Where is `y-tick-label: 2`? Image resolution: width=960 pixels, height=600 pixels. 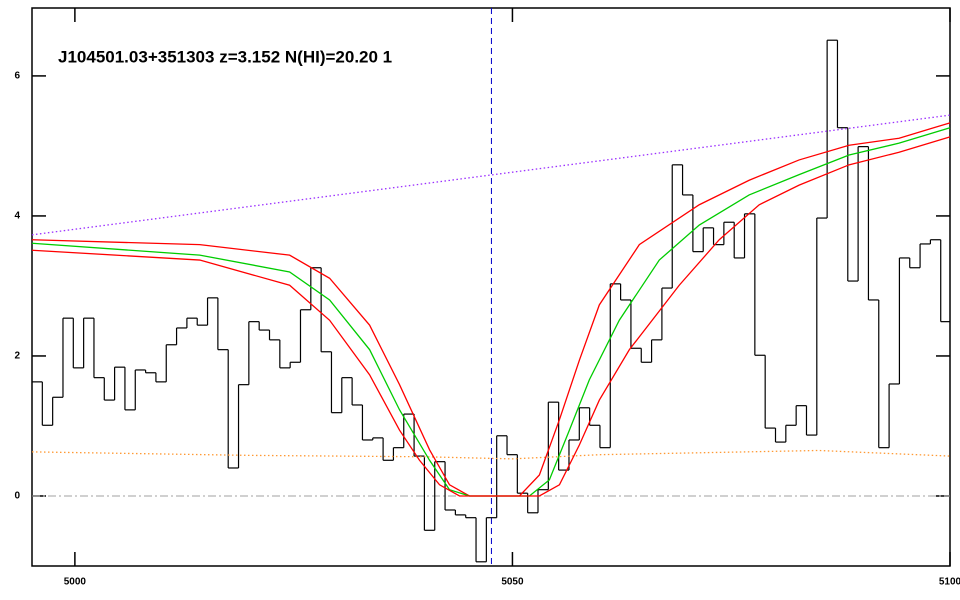
y-tick-label: 2 is located at coordinates (17, 356).